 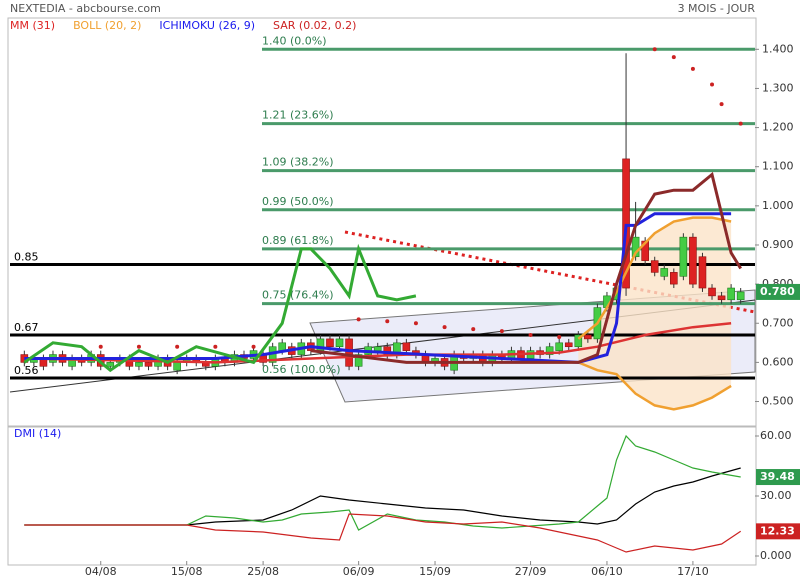 What do you see at coordinates (298, 115) in the screenshot?
I see `fibonacci-label: 1.21 (23.6%)` at bounding box center [298, 115].